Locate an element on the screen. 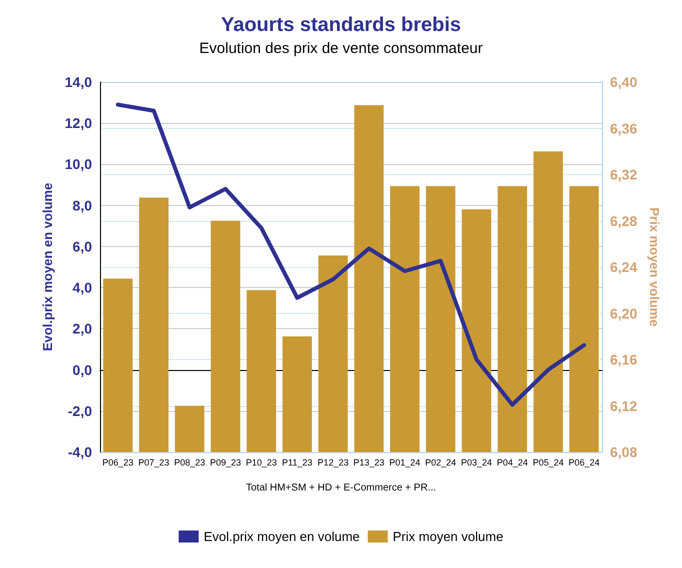  y2-tick-label: 6,12 is located at coordinates (624, 406).